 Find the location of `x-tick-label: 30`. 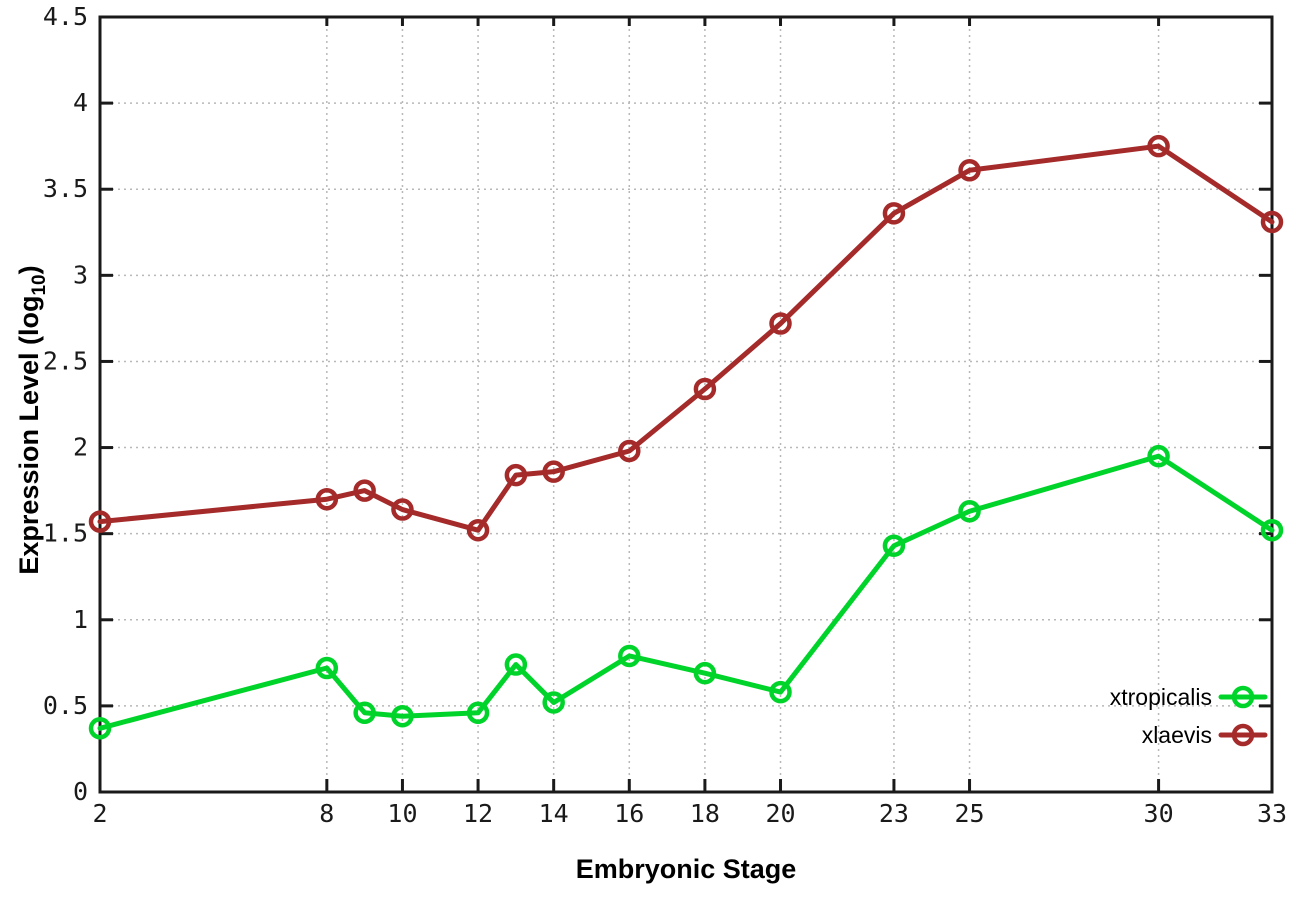

x-tick-label: 30 is located at coordinates (1159, 813).